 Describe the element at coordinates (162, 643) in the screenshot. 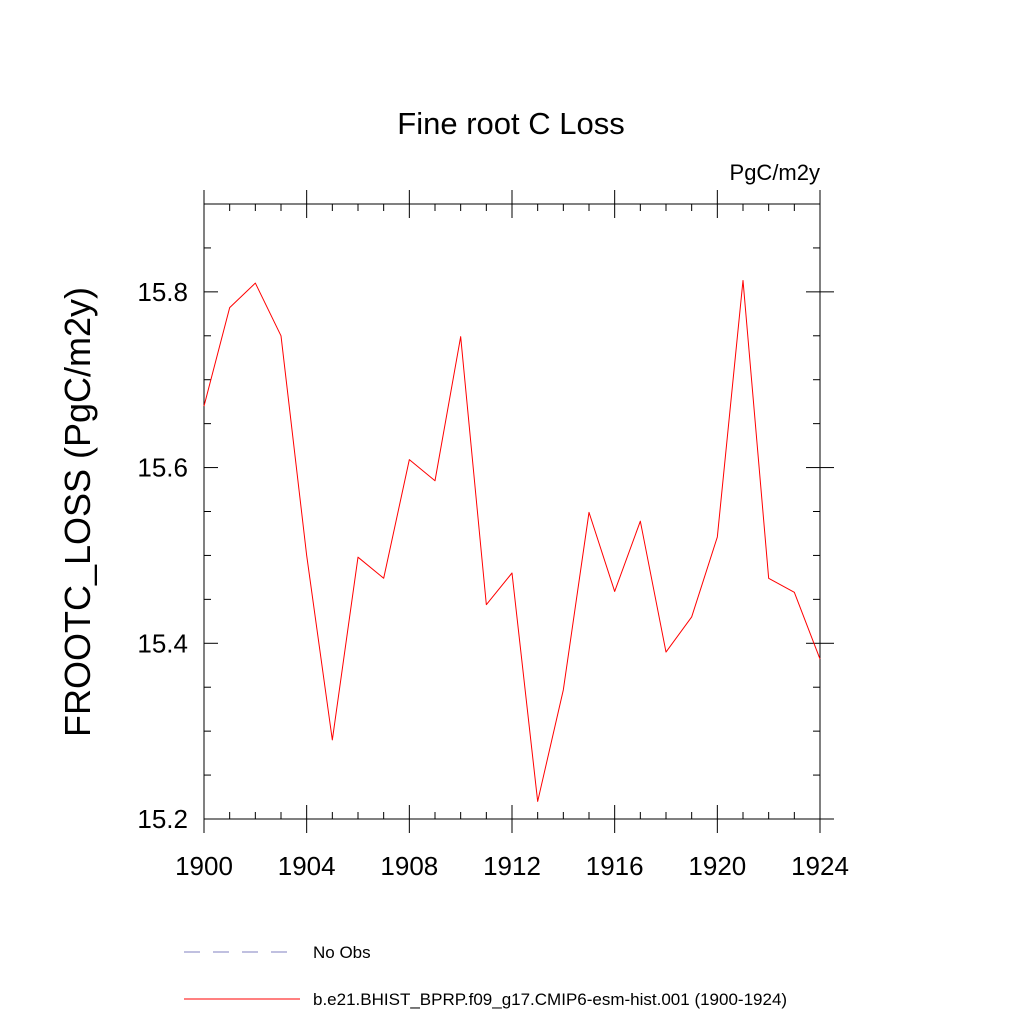

I see `y-tick-label: 15.4` at that location.